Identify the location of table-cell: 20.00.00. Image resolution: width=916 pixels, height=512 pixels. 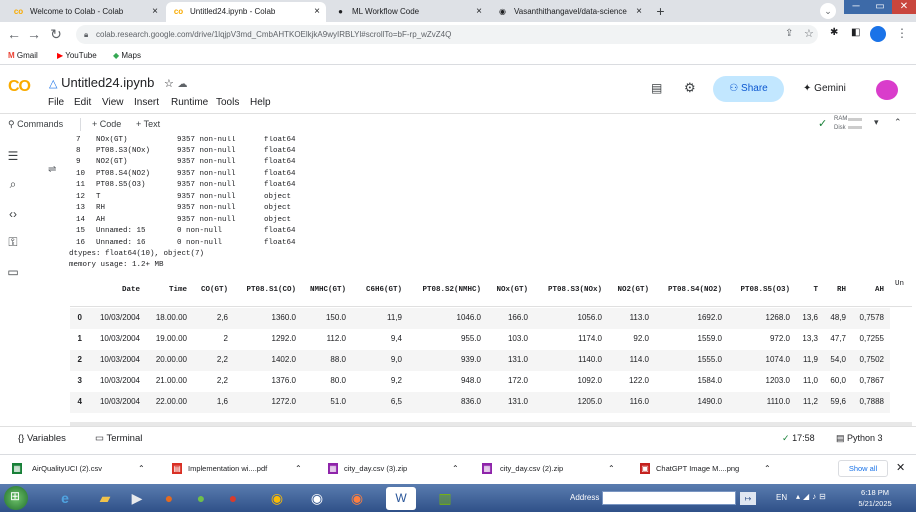
(171, 359).